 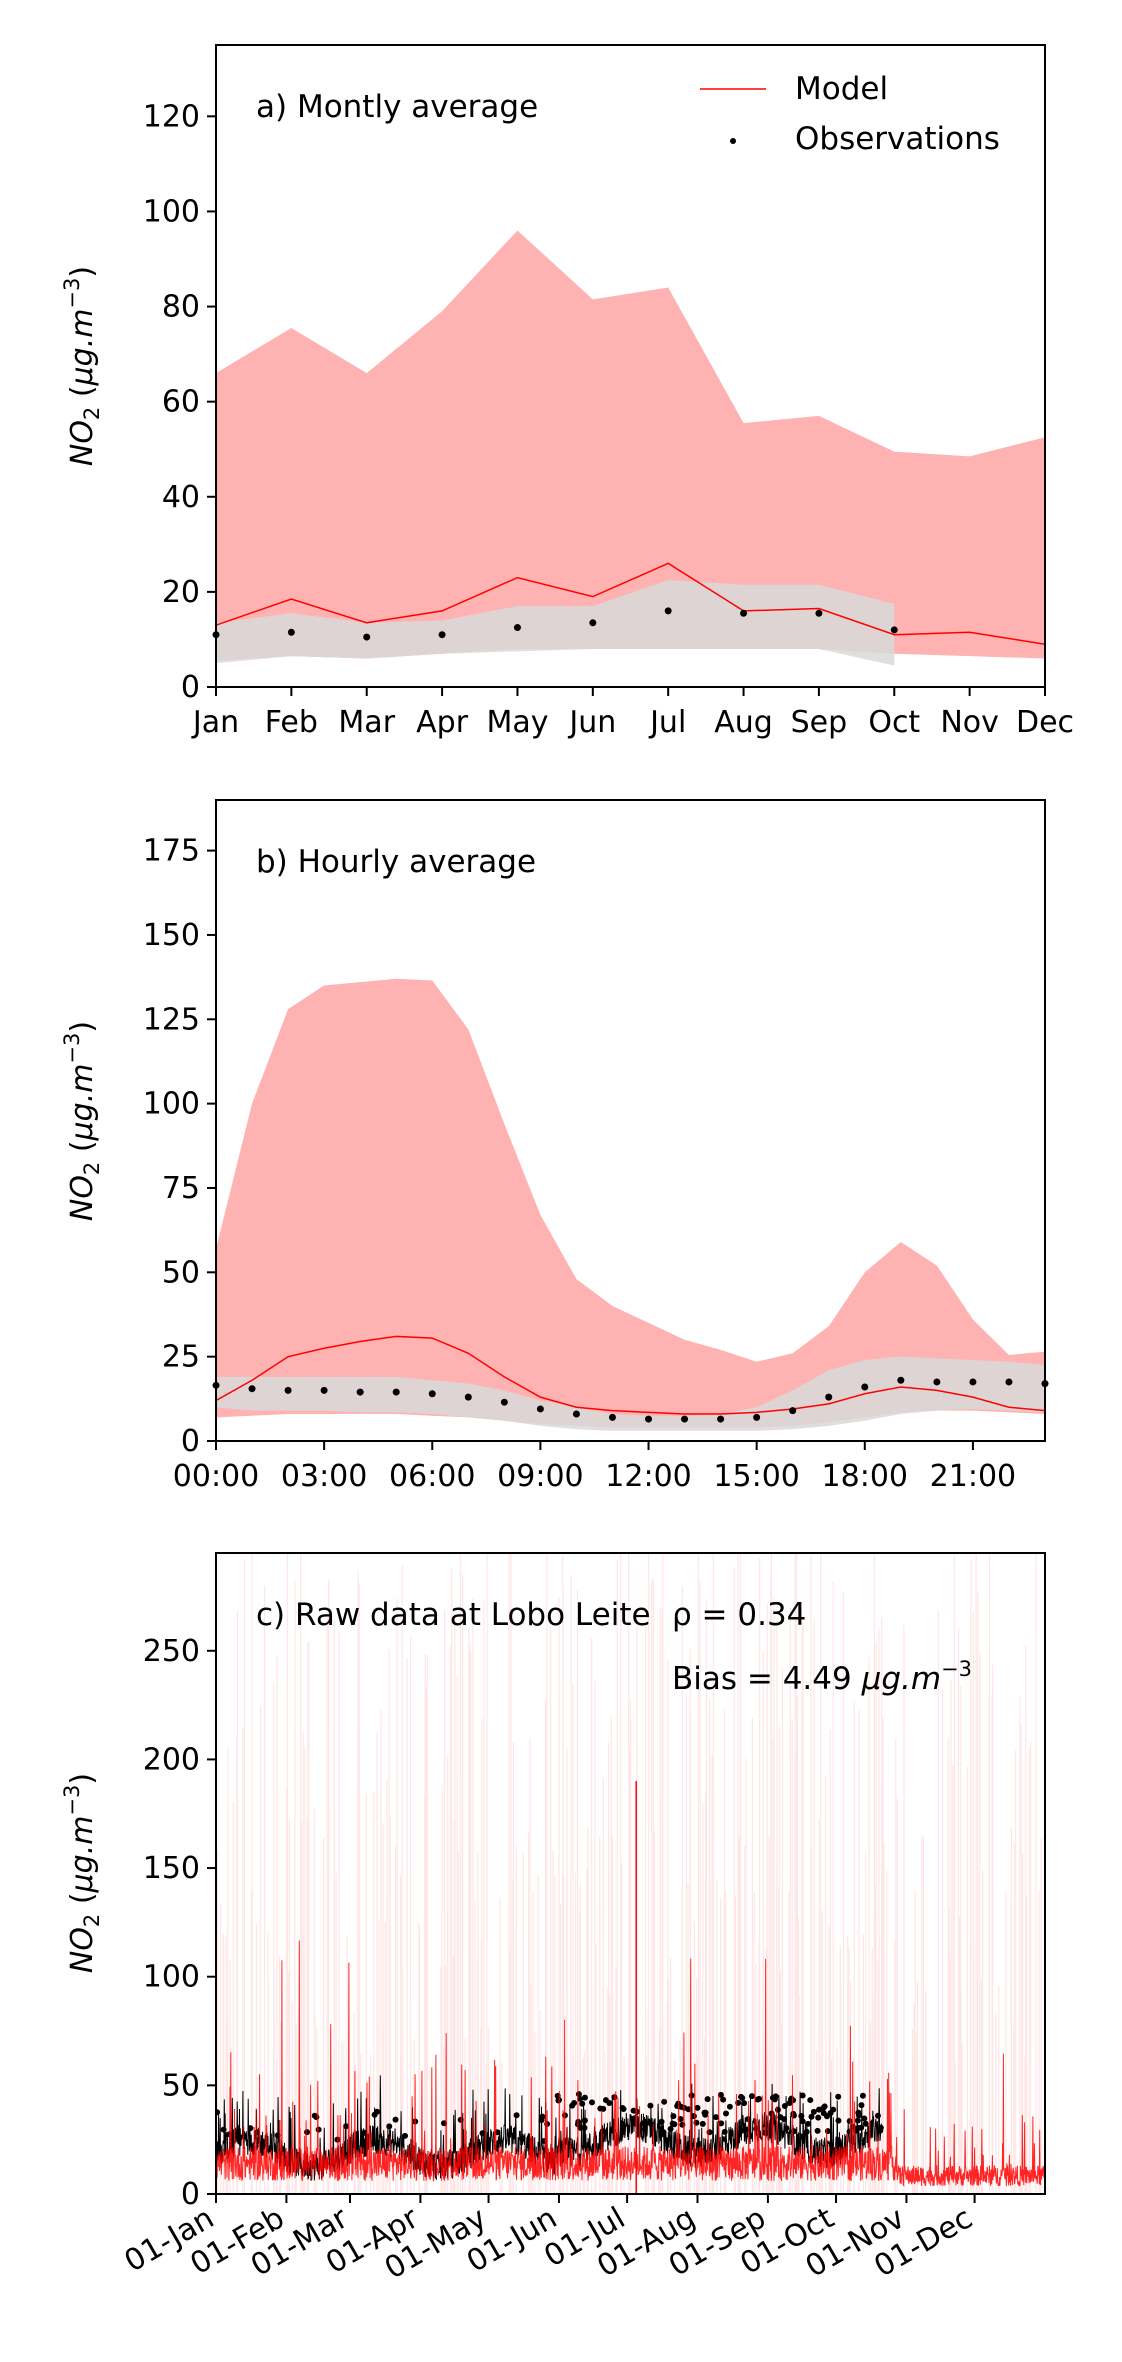 I want to click on y-tick-label: 75, so click(x=181, y=1188).